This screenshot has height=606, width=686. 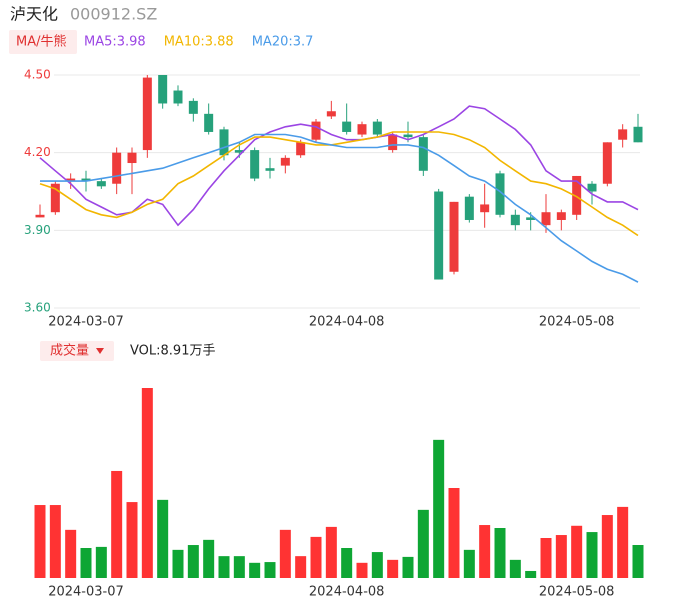 I want to click on legend-entry: MA20:3.7, so click(x=283, y=42).